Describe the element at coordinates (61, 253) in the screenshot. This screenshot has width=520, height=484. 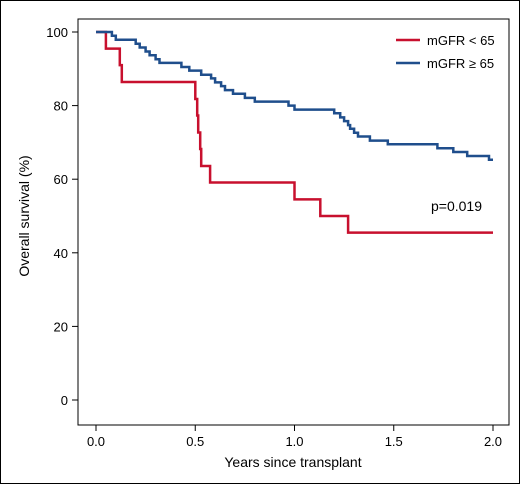
I see `y-tick-label: 40` at that location.